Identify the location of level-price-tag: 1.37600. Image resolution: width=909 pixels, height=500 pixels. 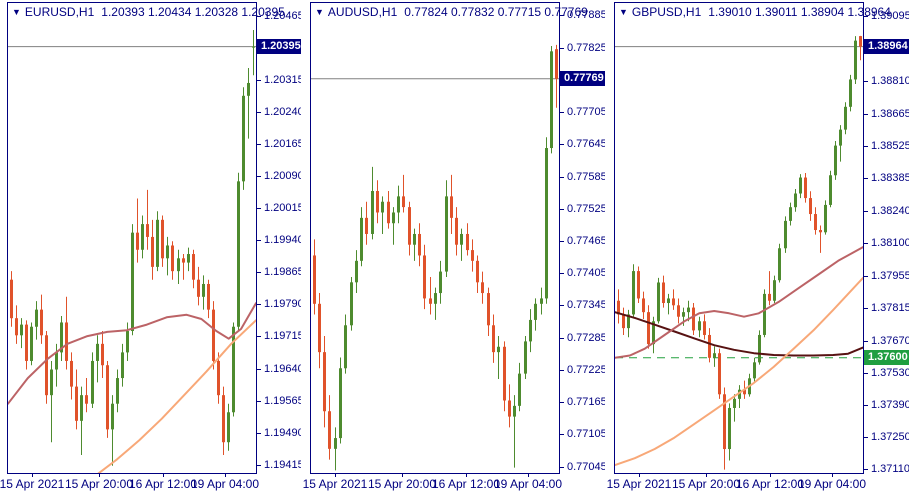
(886, 357).